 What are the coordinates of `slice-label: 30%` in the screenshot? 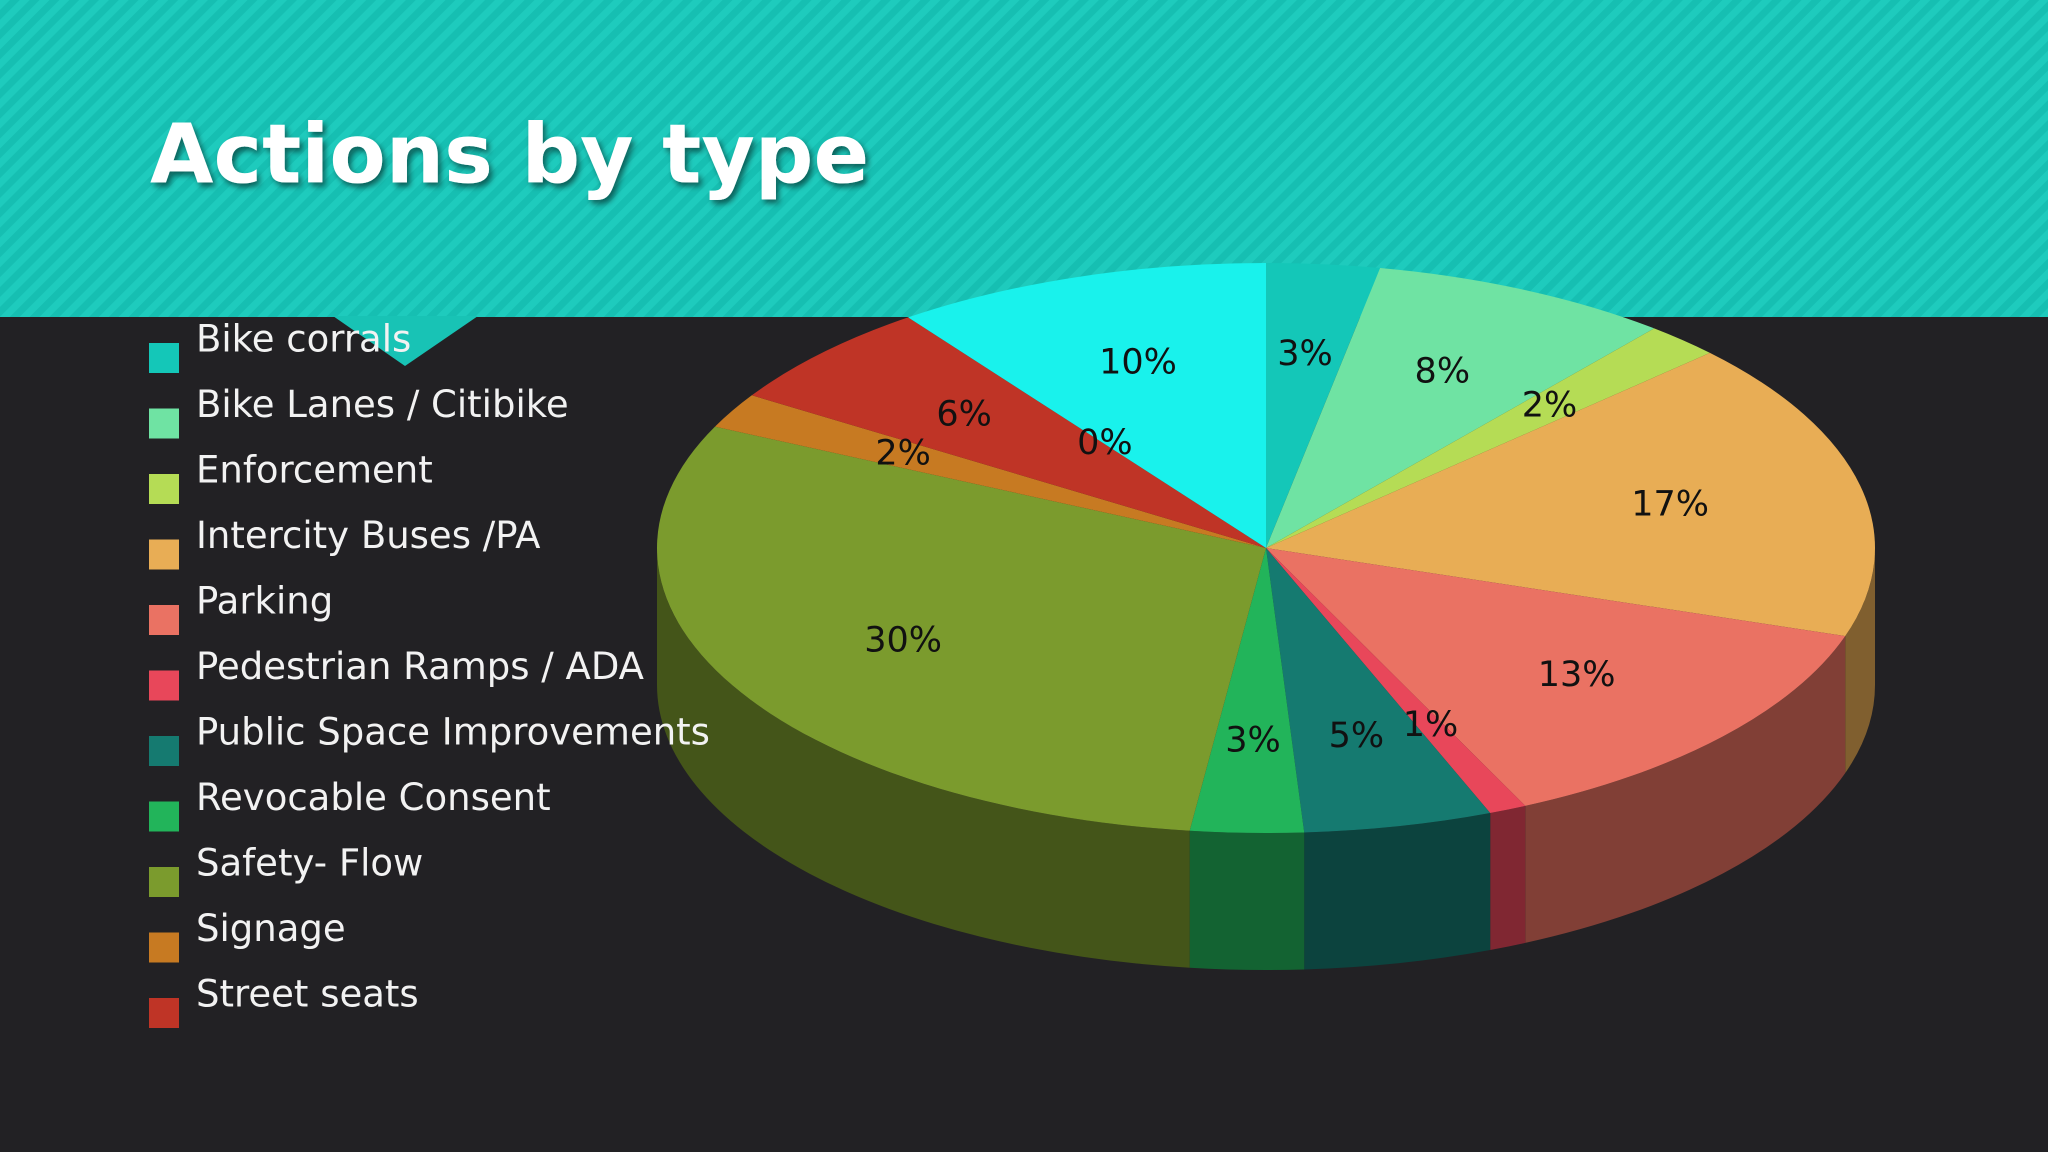 It's located at (903, 640).